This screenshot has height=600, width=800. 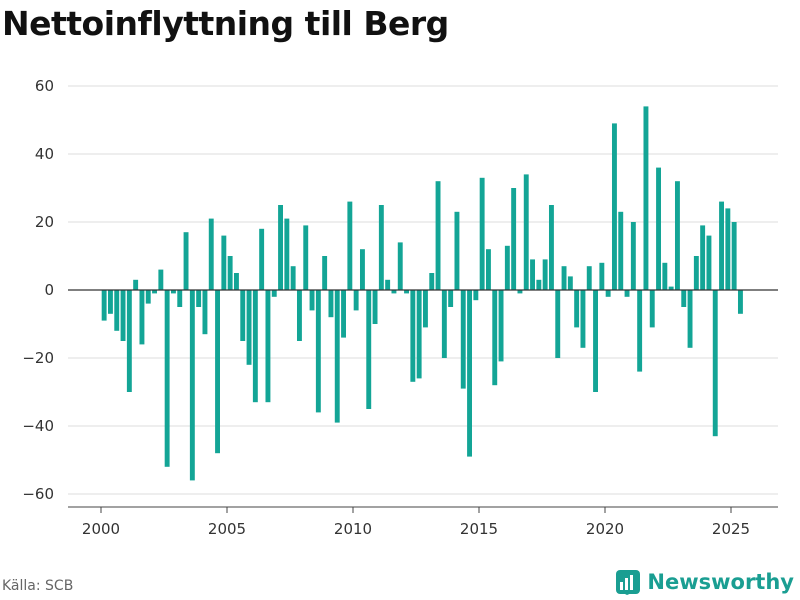 I want to click on chart-title: Nettoinflyttning till Berg, so click(x=225, y=23).